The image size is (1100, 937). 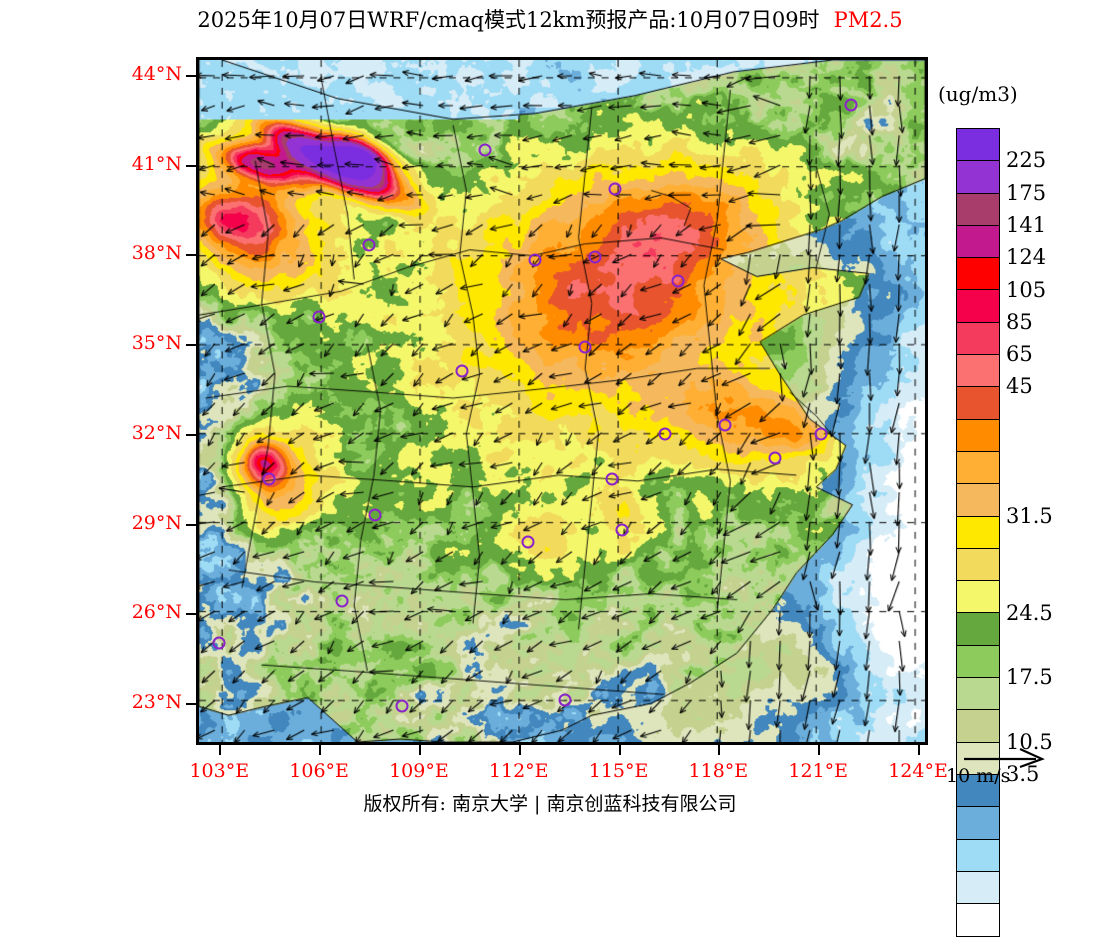 What do you see at coordinates (1026, 289) in the screenshot?
I see `colorbar-tick-label: 105` at bounding box center [1026, 289].